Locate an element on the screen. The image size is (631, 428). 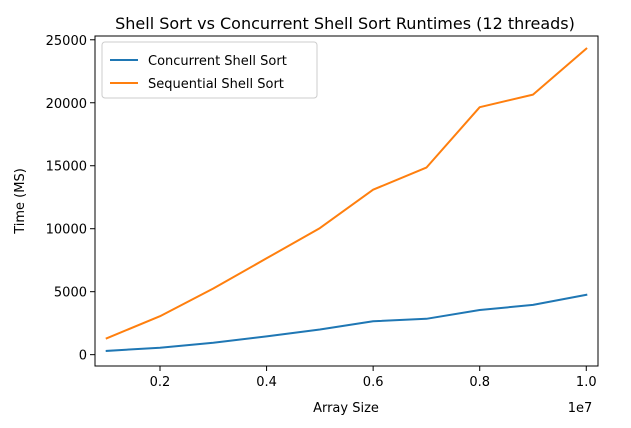
legend-entry-label: Sequential Shell Sort is located at coordinates (216, 84).